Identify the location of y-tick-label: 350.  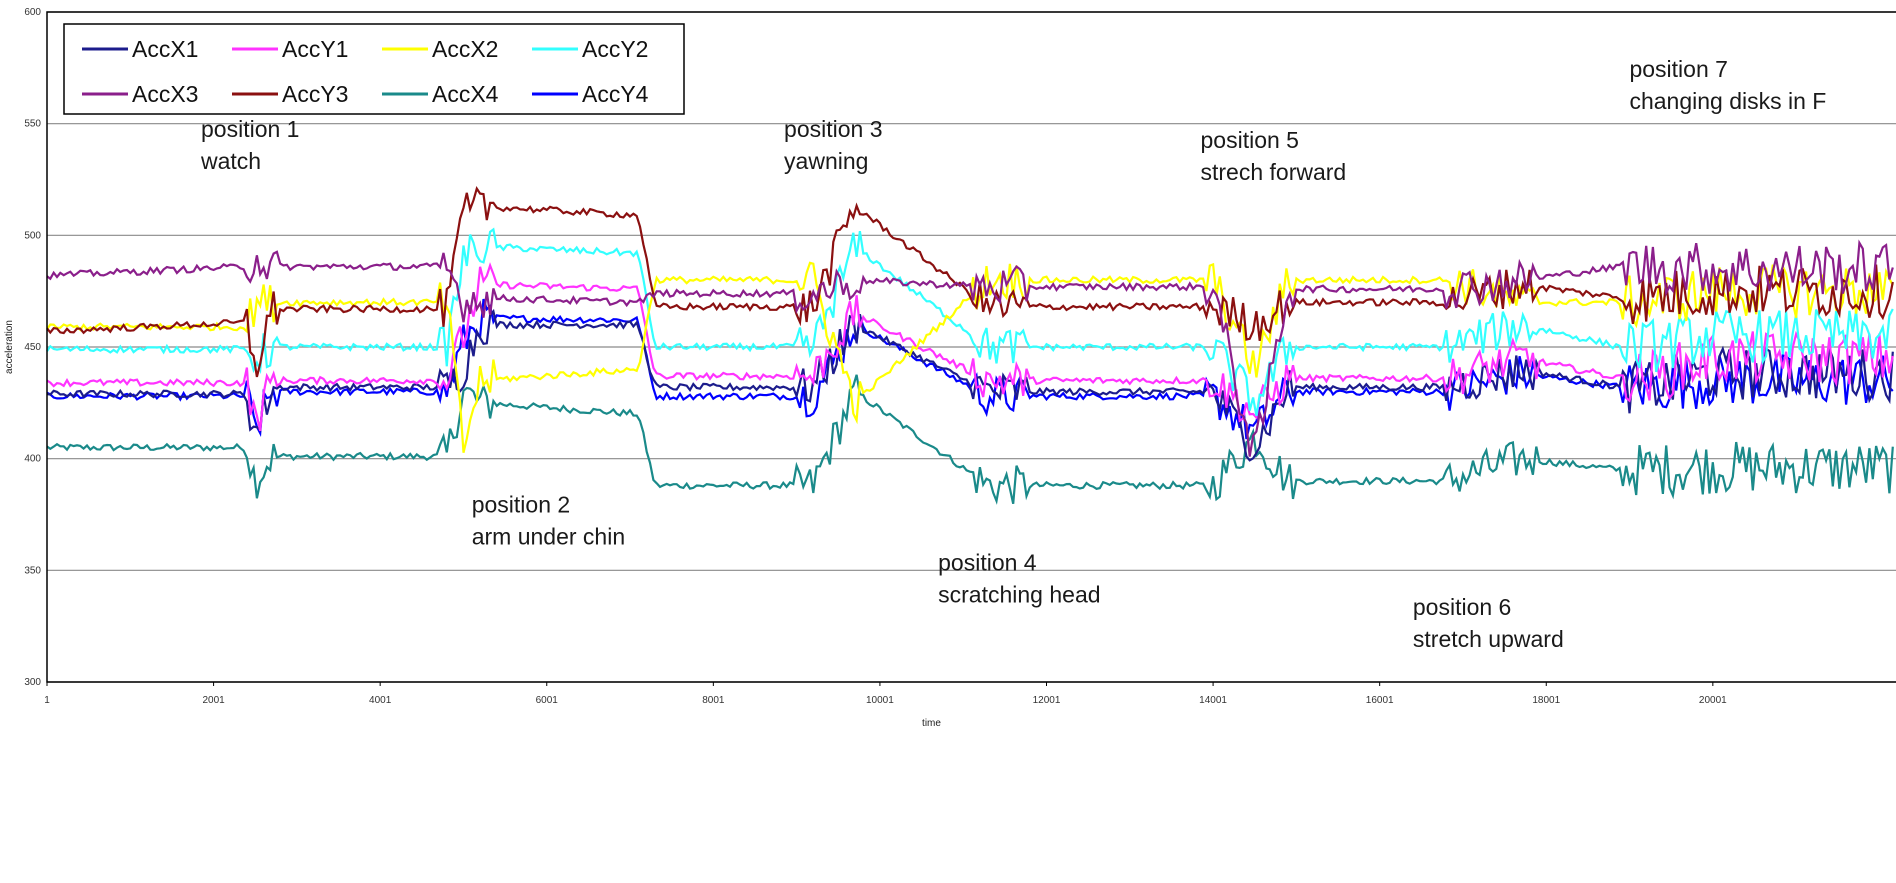
(32, 570).